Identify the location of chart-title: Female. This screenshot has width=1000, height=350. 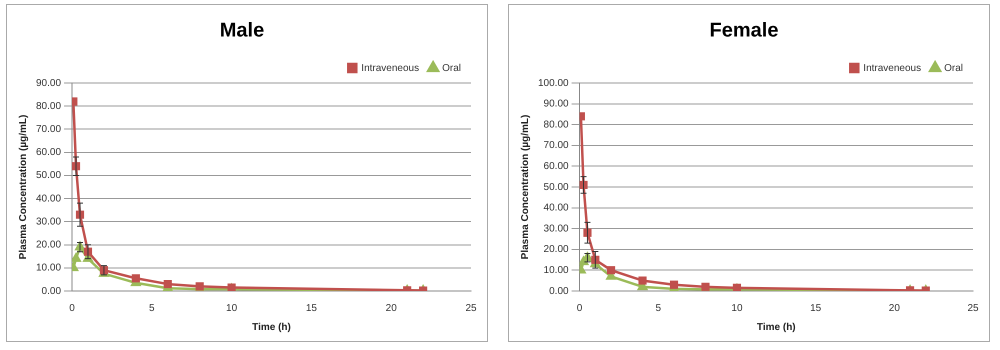
(744, 31).